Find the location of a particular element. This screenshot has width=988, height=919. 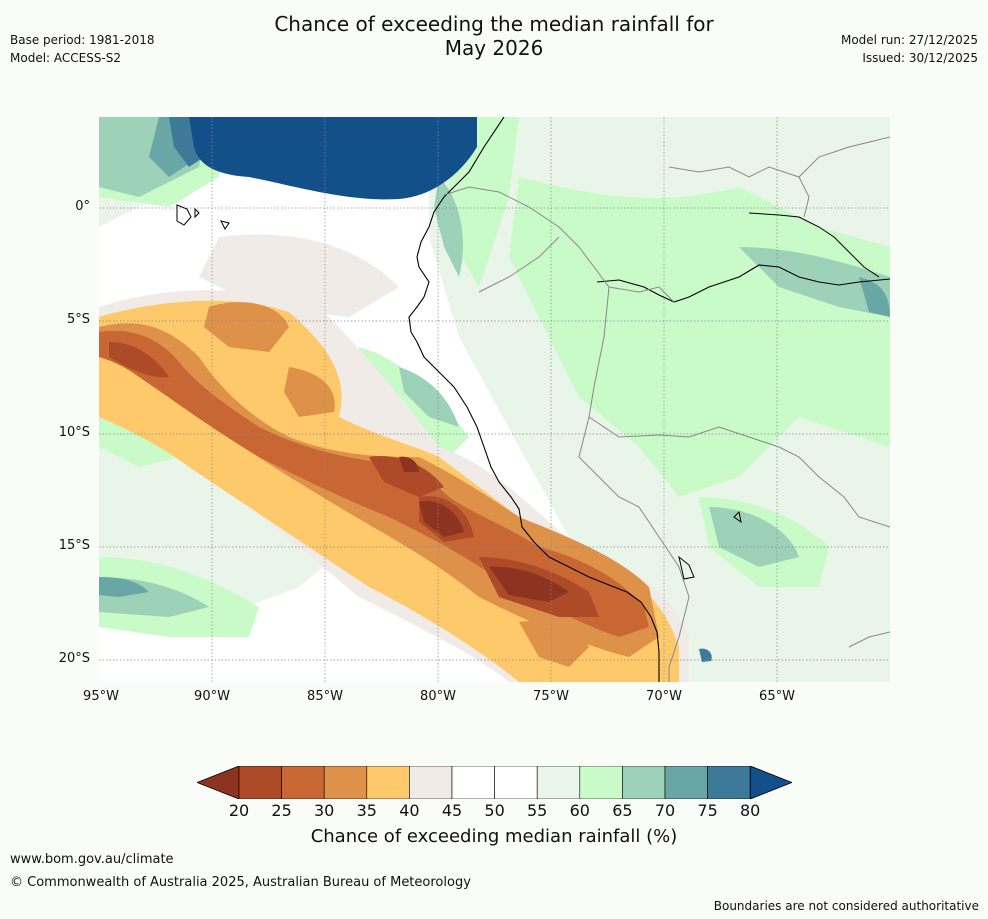

colorbar-tick-label: 70 is located at coordinates (665, 810).